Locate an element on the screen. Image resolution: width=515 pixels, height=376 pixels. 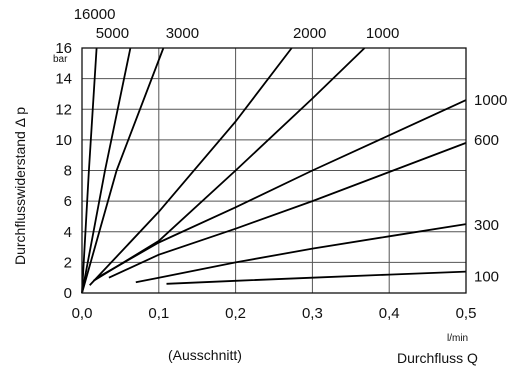
curve-label-300: 300 is located at coordinates (486, 225).